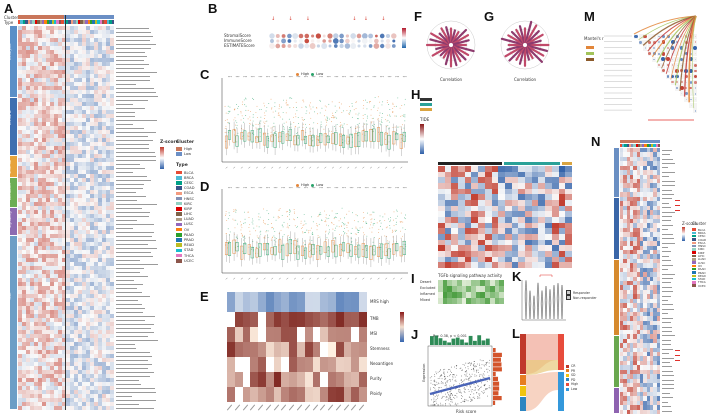  I want to click on type-legend-item: THCA, so click(188, 255).